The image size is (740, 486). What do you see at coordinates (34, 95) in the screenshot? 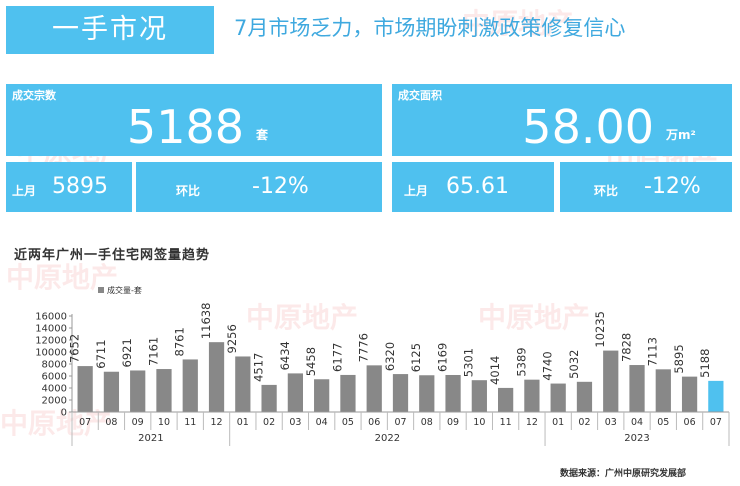
I see `volume-label: 成交宗数` at bounding box center [34, 95].